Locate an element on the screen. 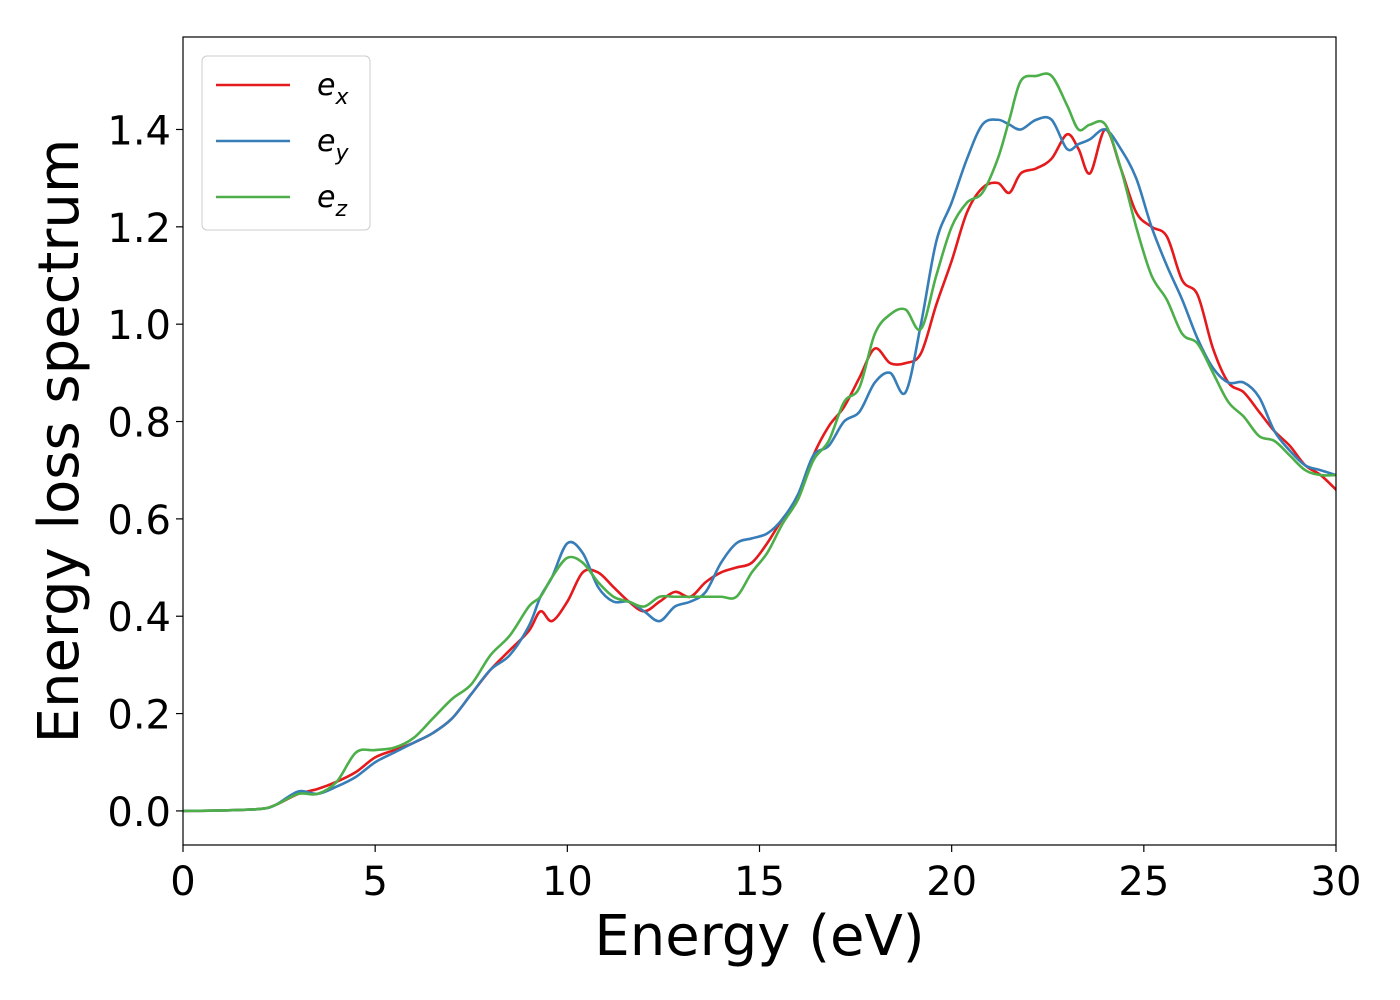 This screenshot has height=1000, width=1400. y-tick-label: 1.2 is located at coordinates (139, 229).